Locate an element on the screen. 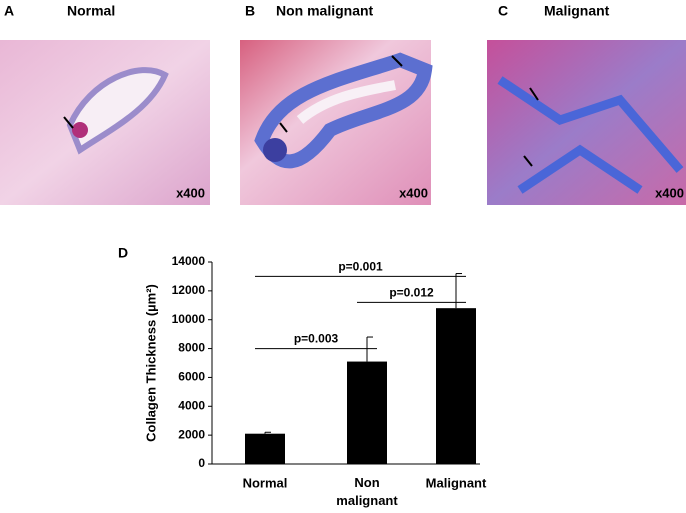  y-tick-label: 10000 is located at coordinates (189, 319).